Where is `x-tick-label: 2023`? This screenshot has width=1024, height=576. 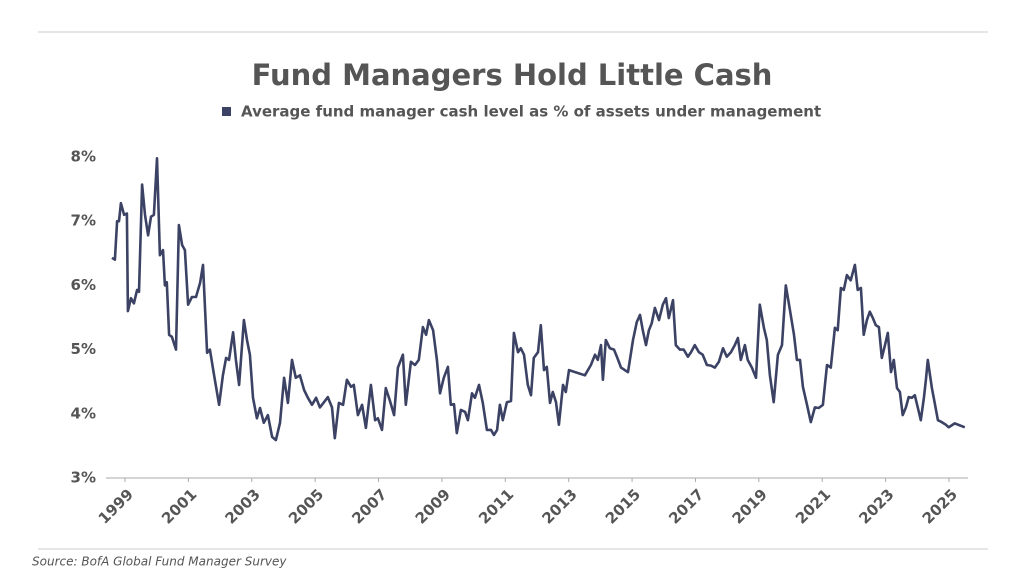 x-tick-label: 2023 is located at coordinates (876, 506).